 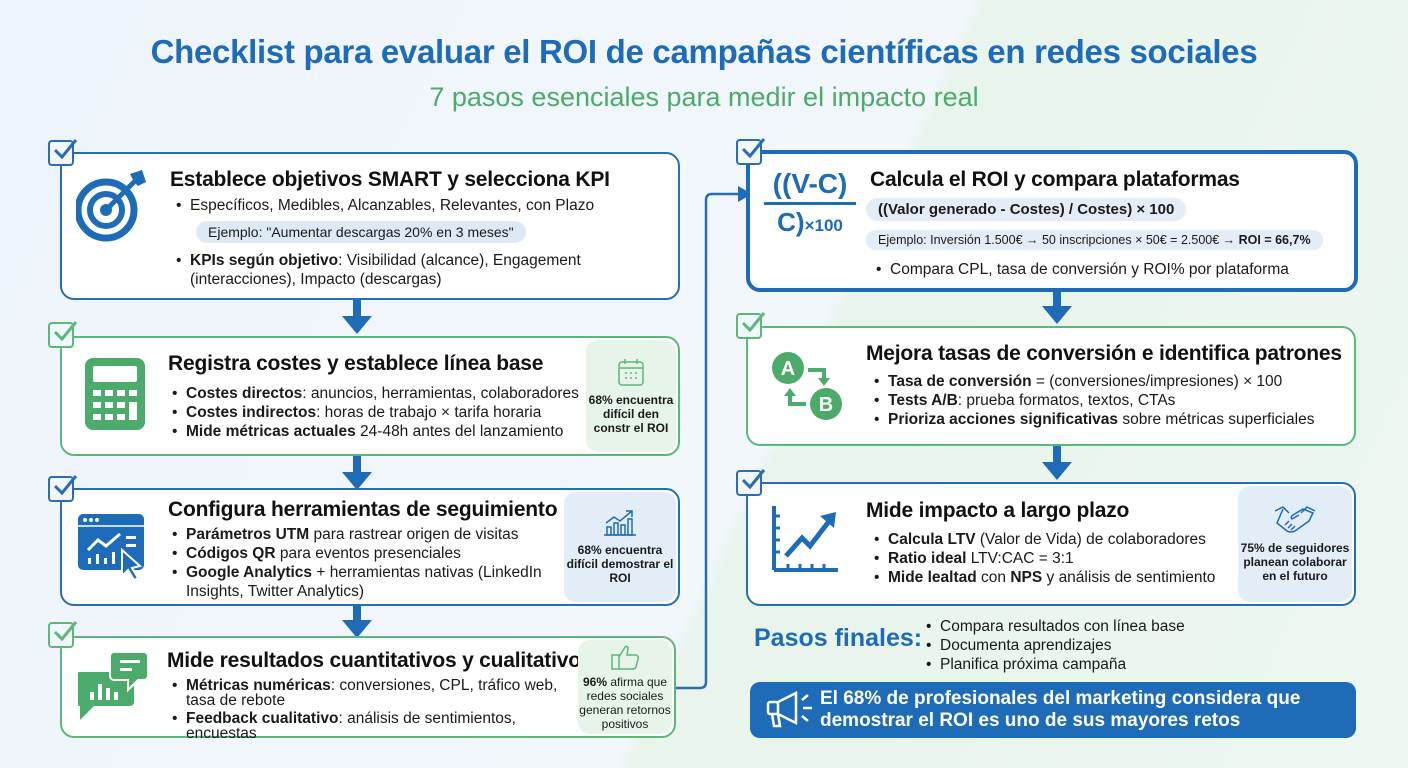 I want to click on calendar-icon, so click(x=631, y=372).